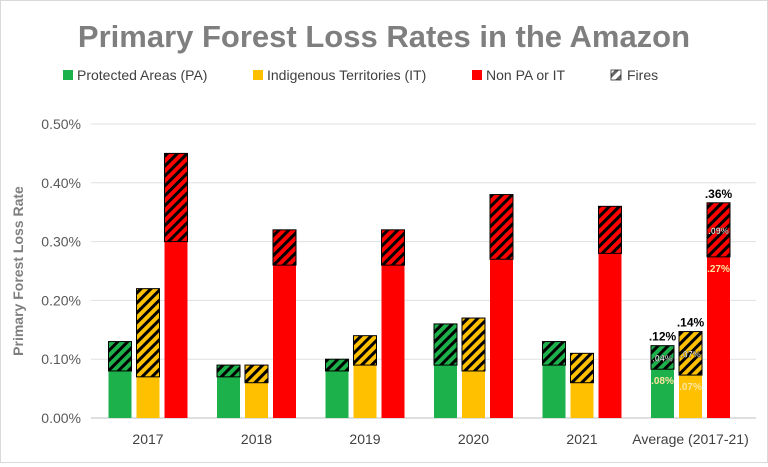 The height and width of the screenshot is (467, 768). I want to click on avg-base-label: .07%, so click(690, 387).